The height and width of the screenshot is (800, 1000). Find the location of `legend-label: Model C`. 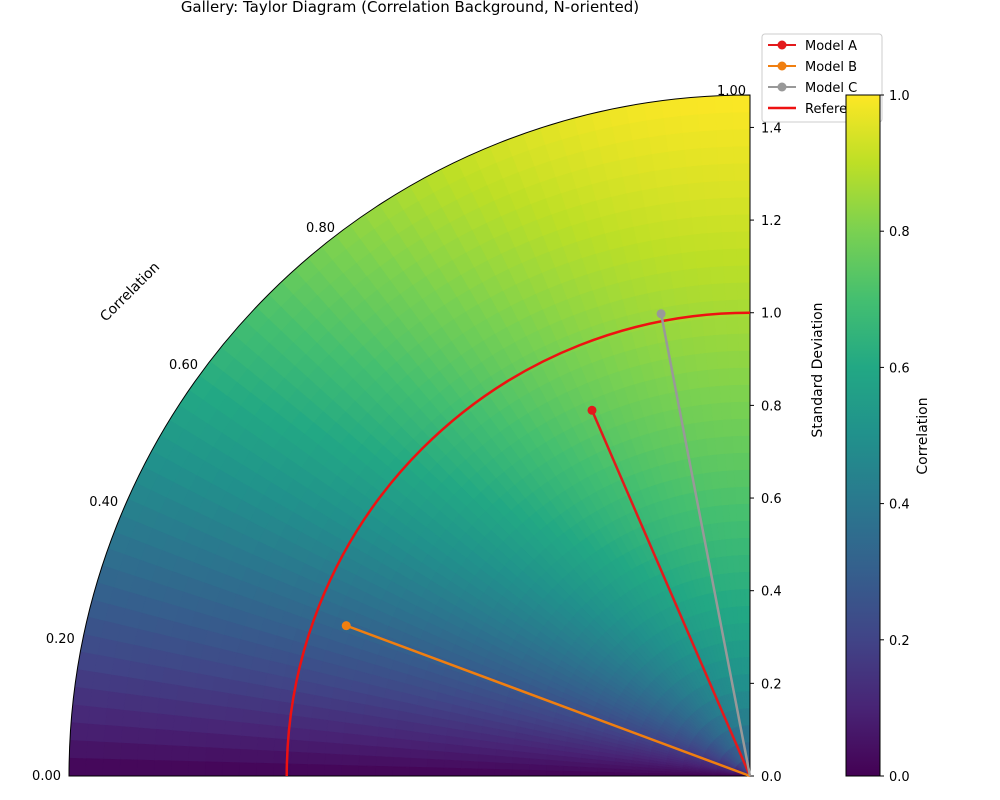

legend-label: Model C is located at coordinates (831, 88).